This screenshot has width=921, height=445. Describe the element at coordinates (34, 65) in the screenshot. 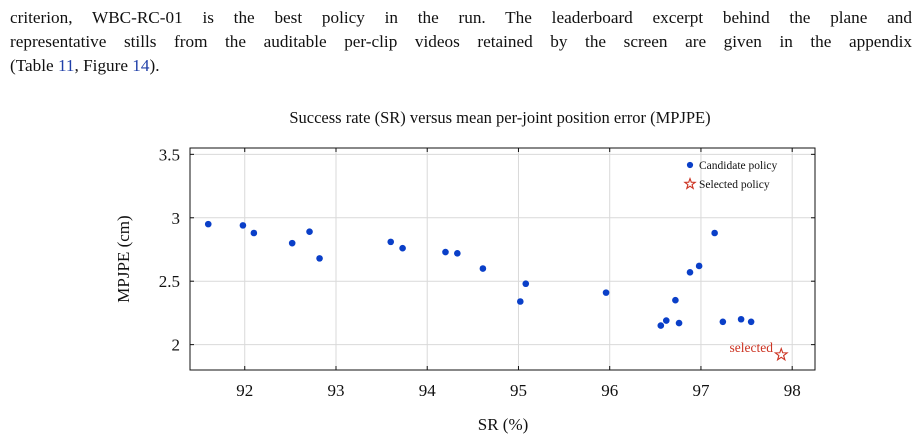

I see `line3-open-text: (Table` at that location.